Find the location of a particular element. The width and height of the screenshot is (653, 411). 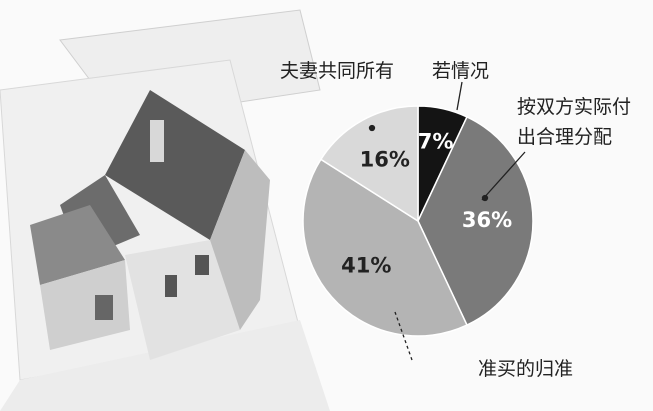

category-label: 按双方实际付出合理分配 is located at coordinates (574, 122).